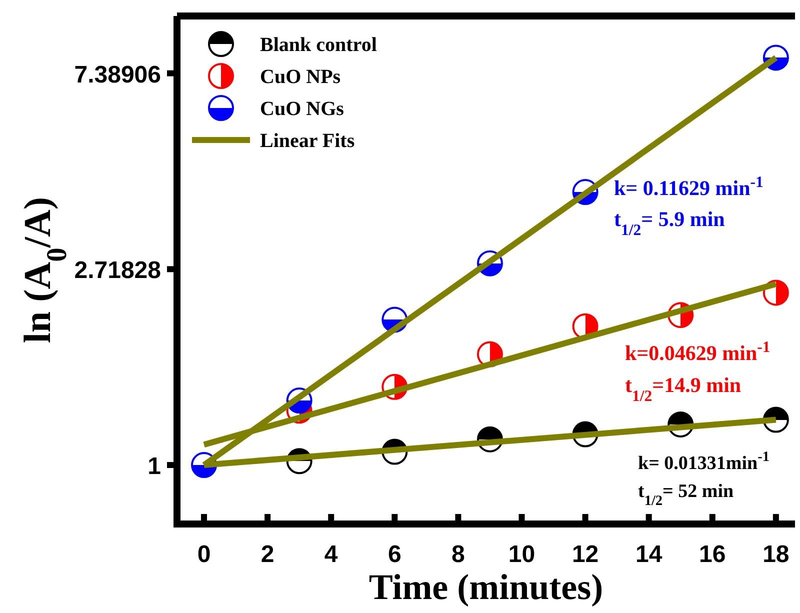  What do you see at coordinates (585, 554) in the screenshot?
I see `x-tick-label: 12` at bounding box center [585, 554].